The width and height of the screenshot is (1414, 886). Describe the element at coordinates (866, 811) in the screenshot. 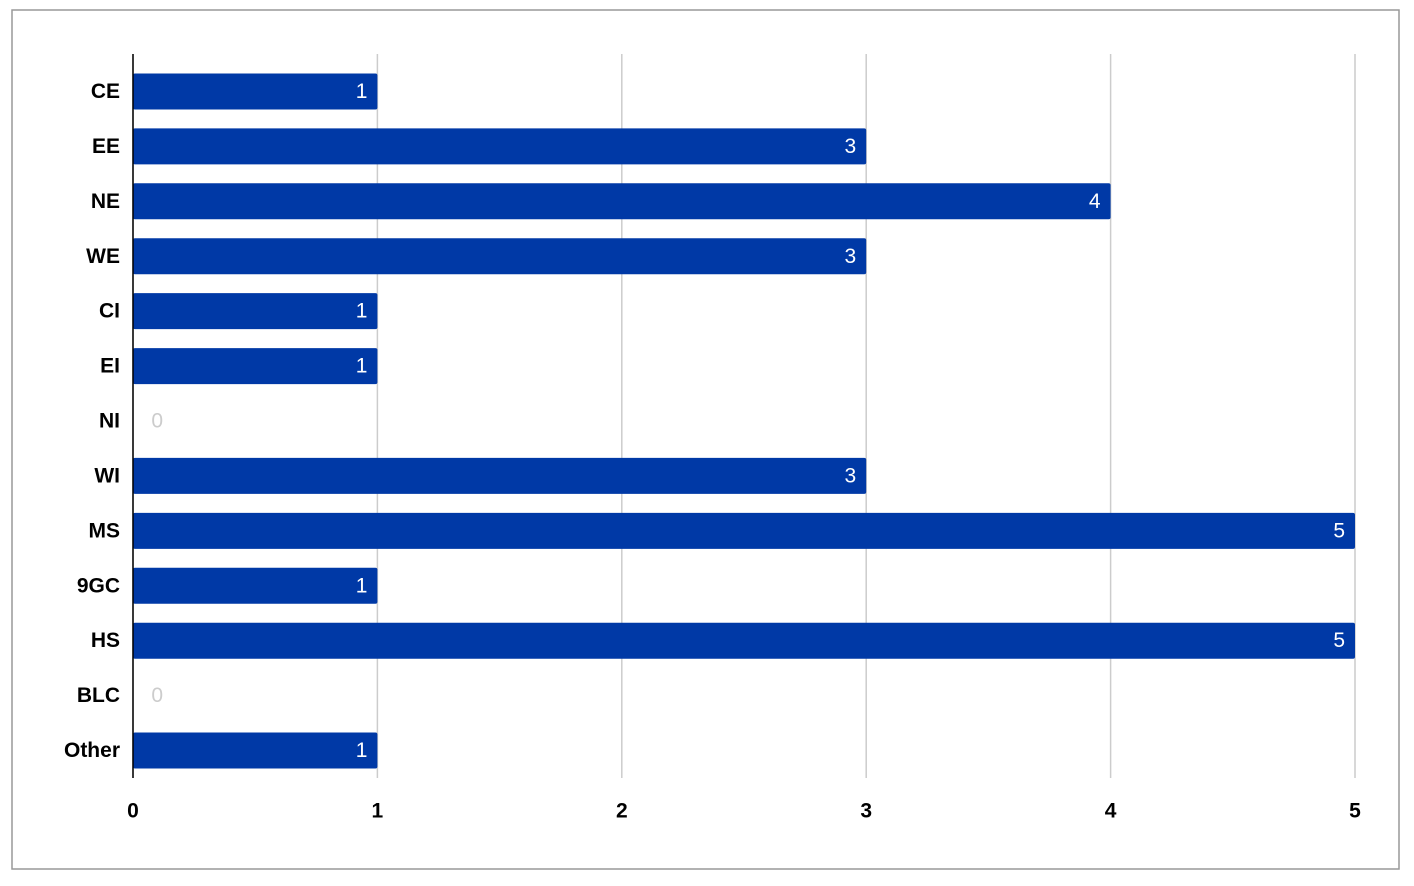

I see `x-tick-label: 3` at that location.